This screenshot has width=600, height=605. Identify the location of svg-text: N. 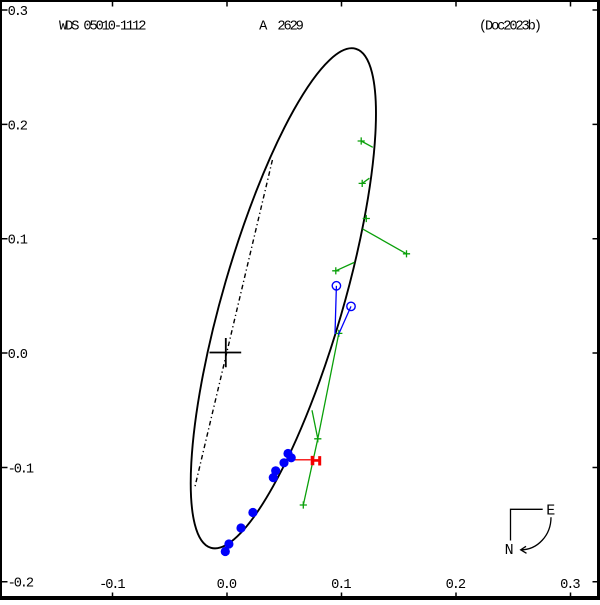
(509, 550).